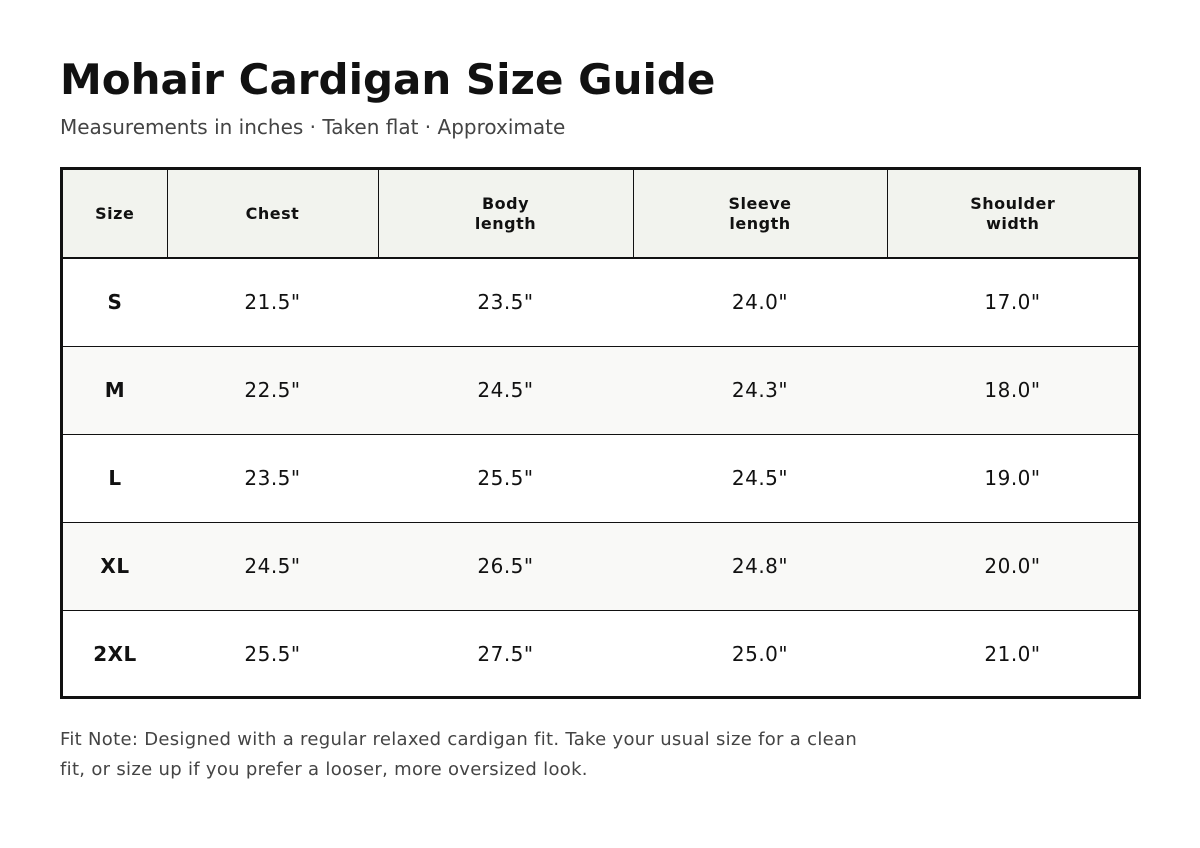 This screenshot has height=848, width=1200. What do you see at coordinates (760, 302) in the screenshot?
I see `sleeve-length-cell: 24.0"` at bounding box center [760, 302].